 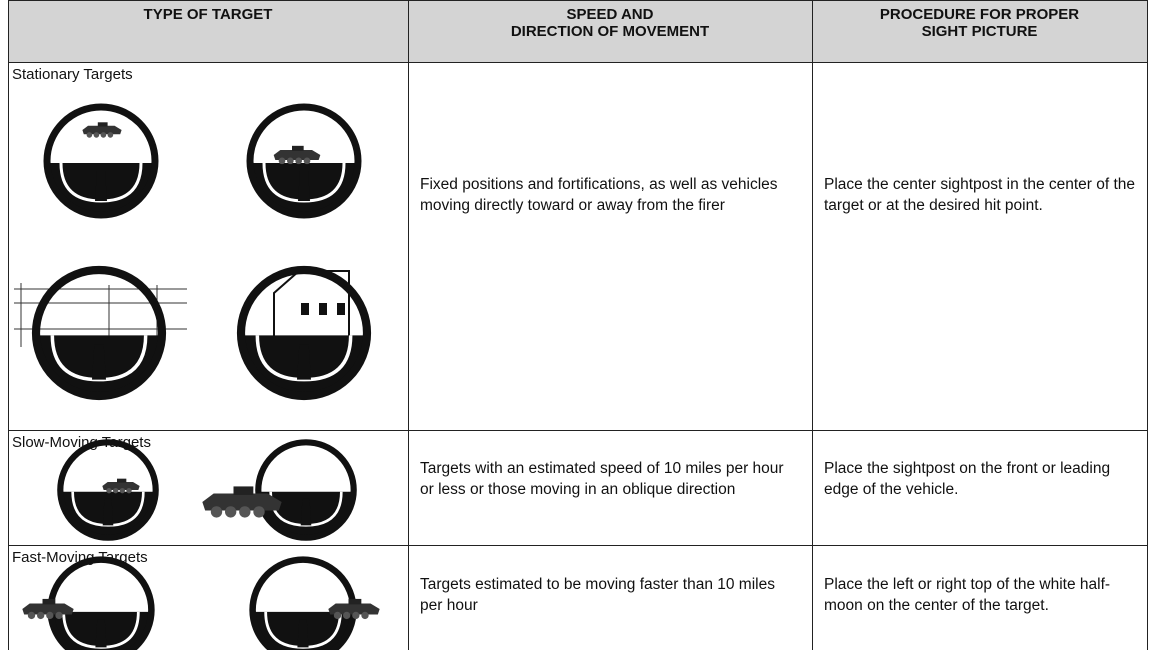 I want to click on row-label: Slow-Moving Targets, so click(x=81, y=442).